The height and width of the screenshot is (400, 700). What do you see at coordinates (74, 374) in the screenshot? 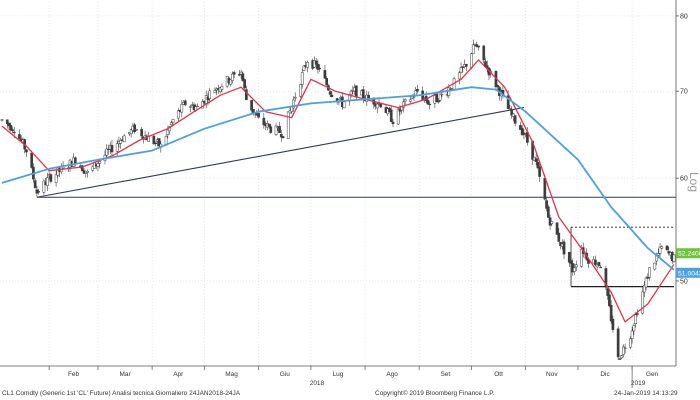
I see `x-tick-label: Feb` at bounding box center [74, 374].